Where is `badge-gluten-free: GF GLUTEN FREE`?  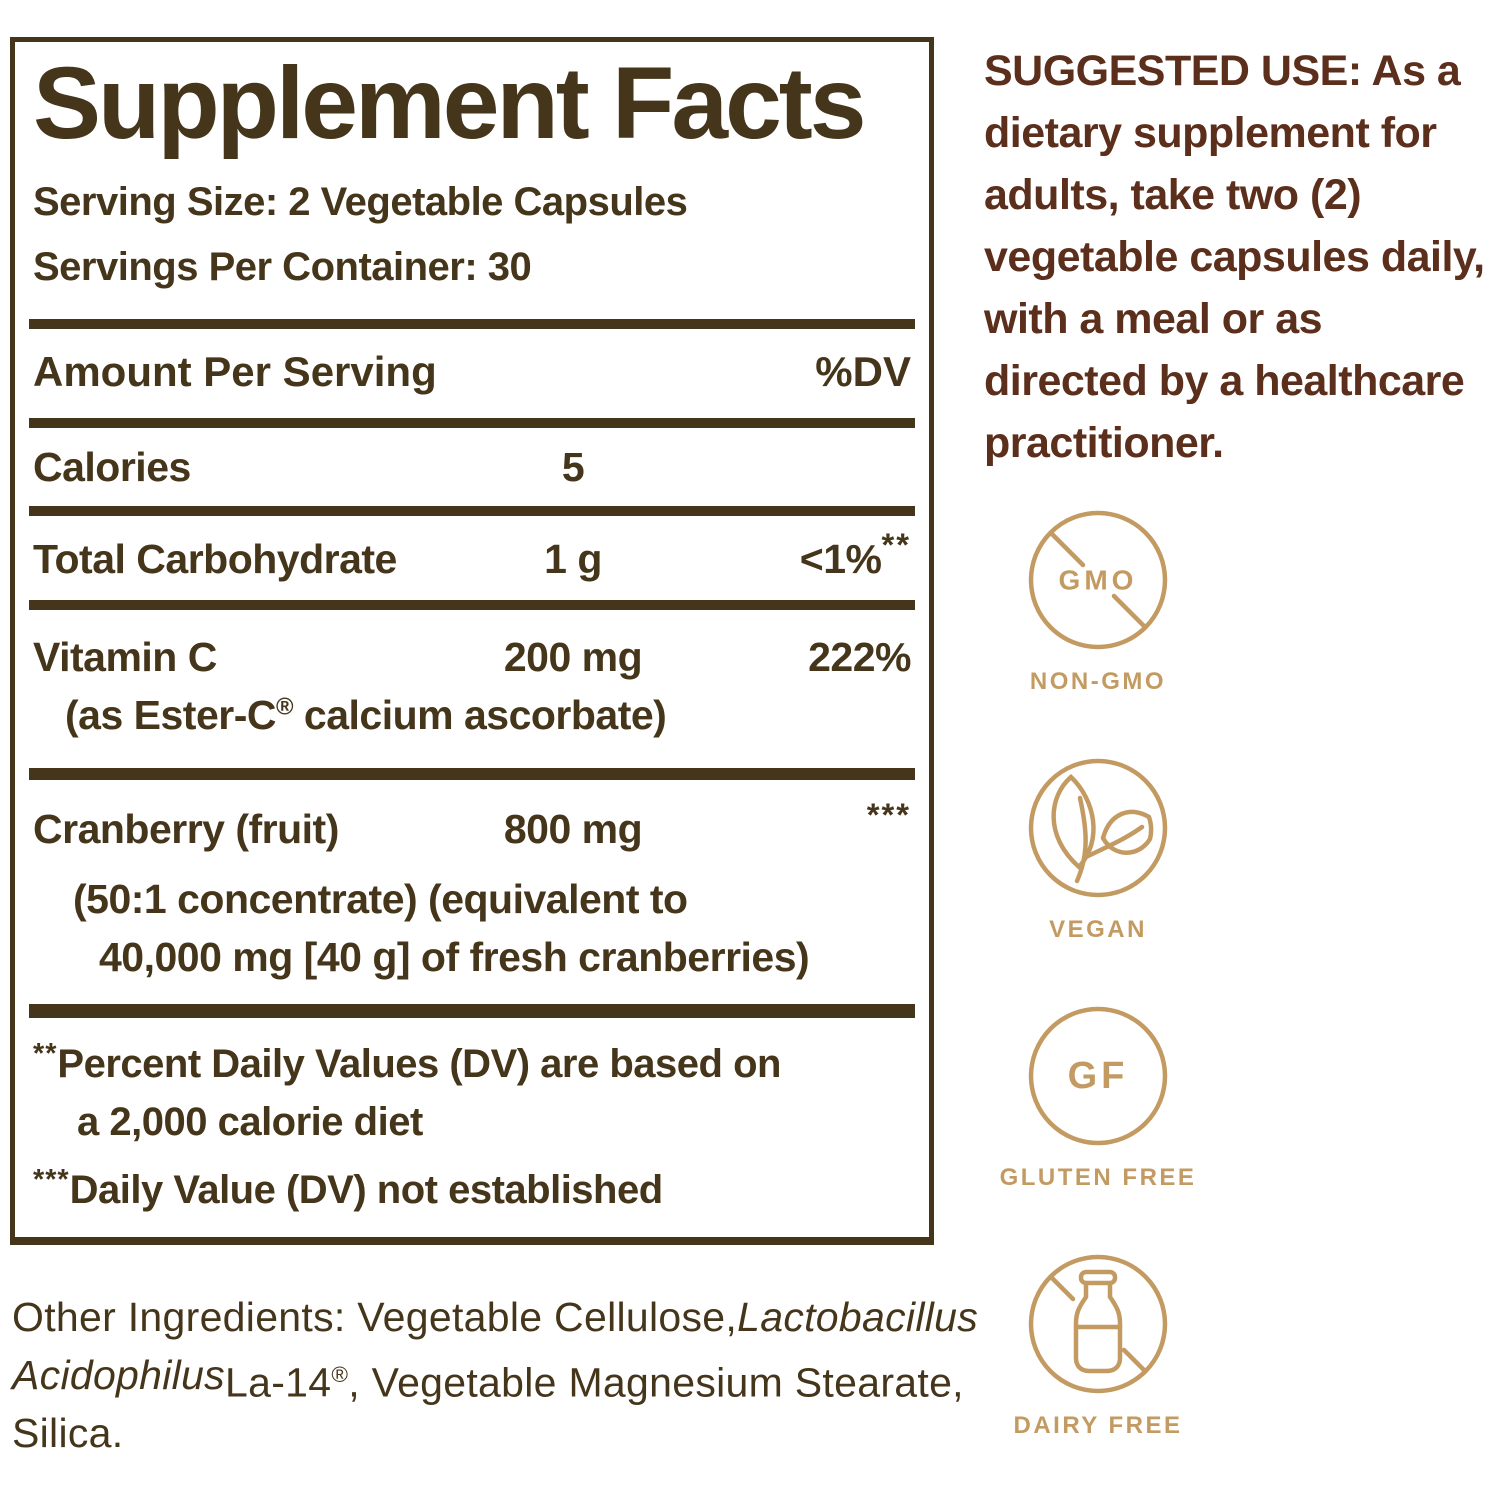
badge-gluten-free: GF GLUTEN FREE is located at coordinates (1098, 1097).